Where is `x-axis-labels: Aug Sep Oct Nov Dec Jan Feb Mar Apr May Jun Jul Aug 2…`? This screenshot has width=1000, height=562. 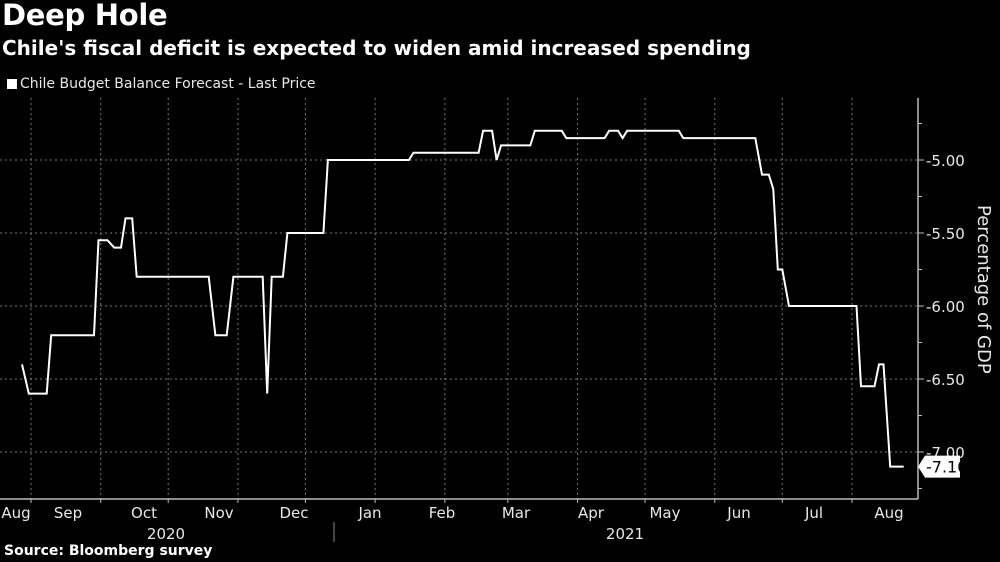
x-axis-labels: Aug Sep Oct Nov Dec Jan Feb Mar Apr May Jun Jul Aug 2… is located at coordinates (452, 523).